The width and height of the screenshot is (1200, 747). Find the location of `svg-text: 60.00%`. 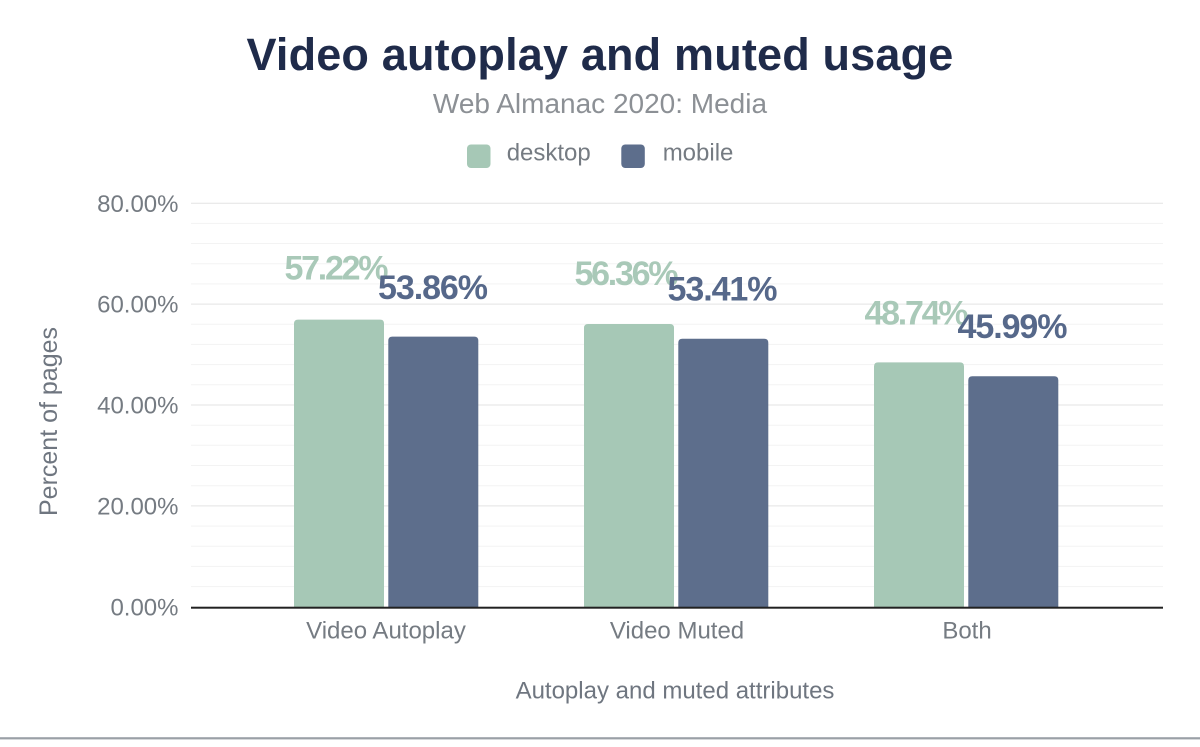

svg-text: 60.00% is located at coordinates (137, 305).